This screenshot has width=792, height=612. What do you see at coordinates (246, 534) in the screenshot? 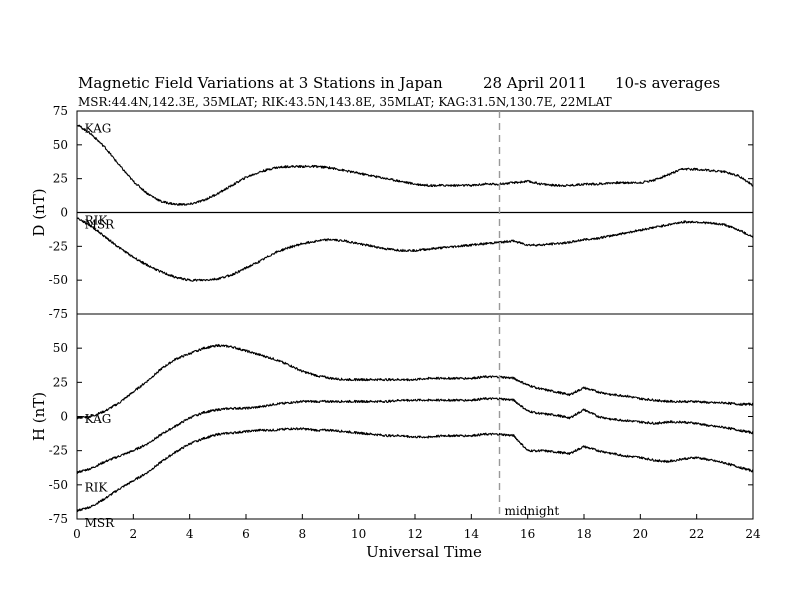
I see `x-tick-label: 6` at bounding box center [246, 534].